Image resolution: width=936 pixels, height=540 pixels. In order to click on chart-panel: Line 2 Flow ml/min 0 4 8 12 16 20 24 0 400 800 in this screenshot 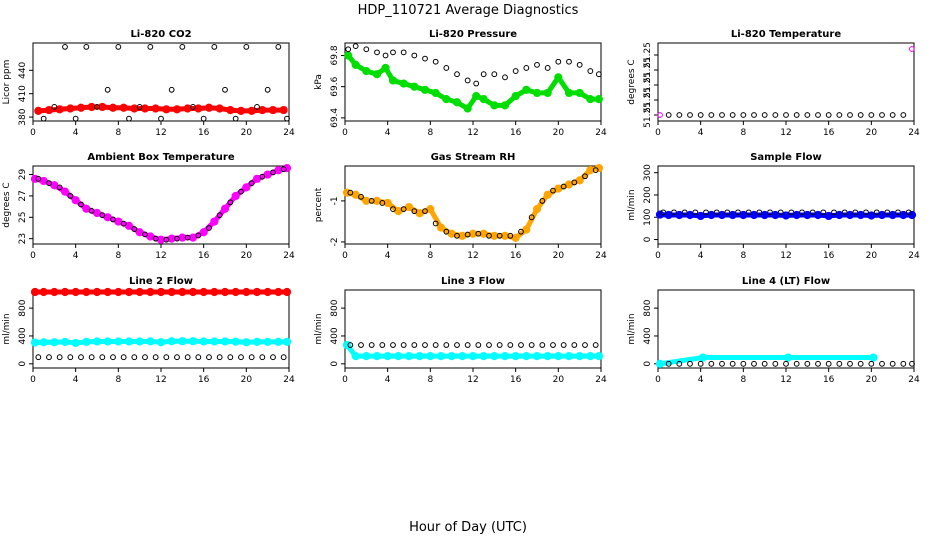, I will do `click(148, 330)`.